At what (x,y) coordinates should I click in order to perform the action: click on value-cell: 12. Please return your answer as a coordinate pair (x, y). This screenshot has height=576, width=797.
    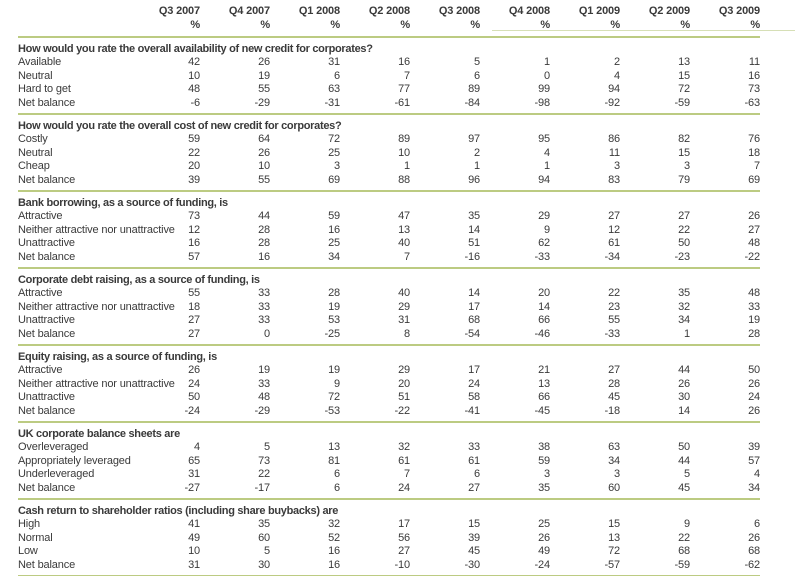
    Looking at the image, I should click on (614, 229).